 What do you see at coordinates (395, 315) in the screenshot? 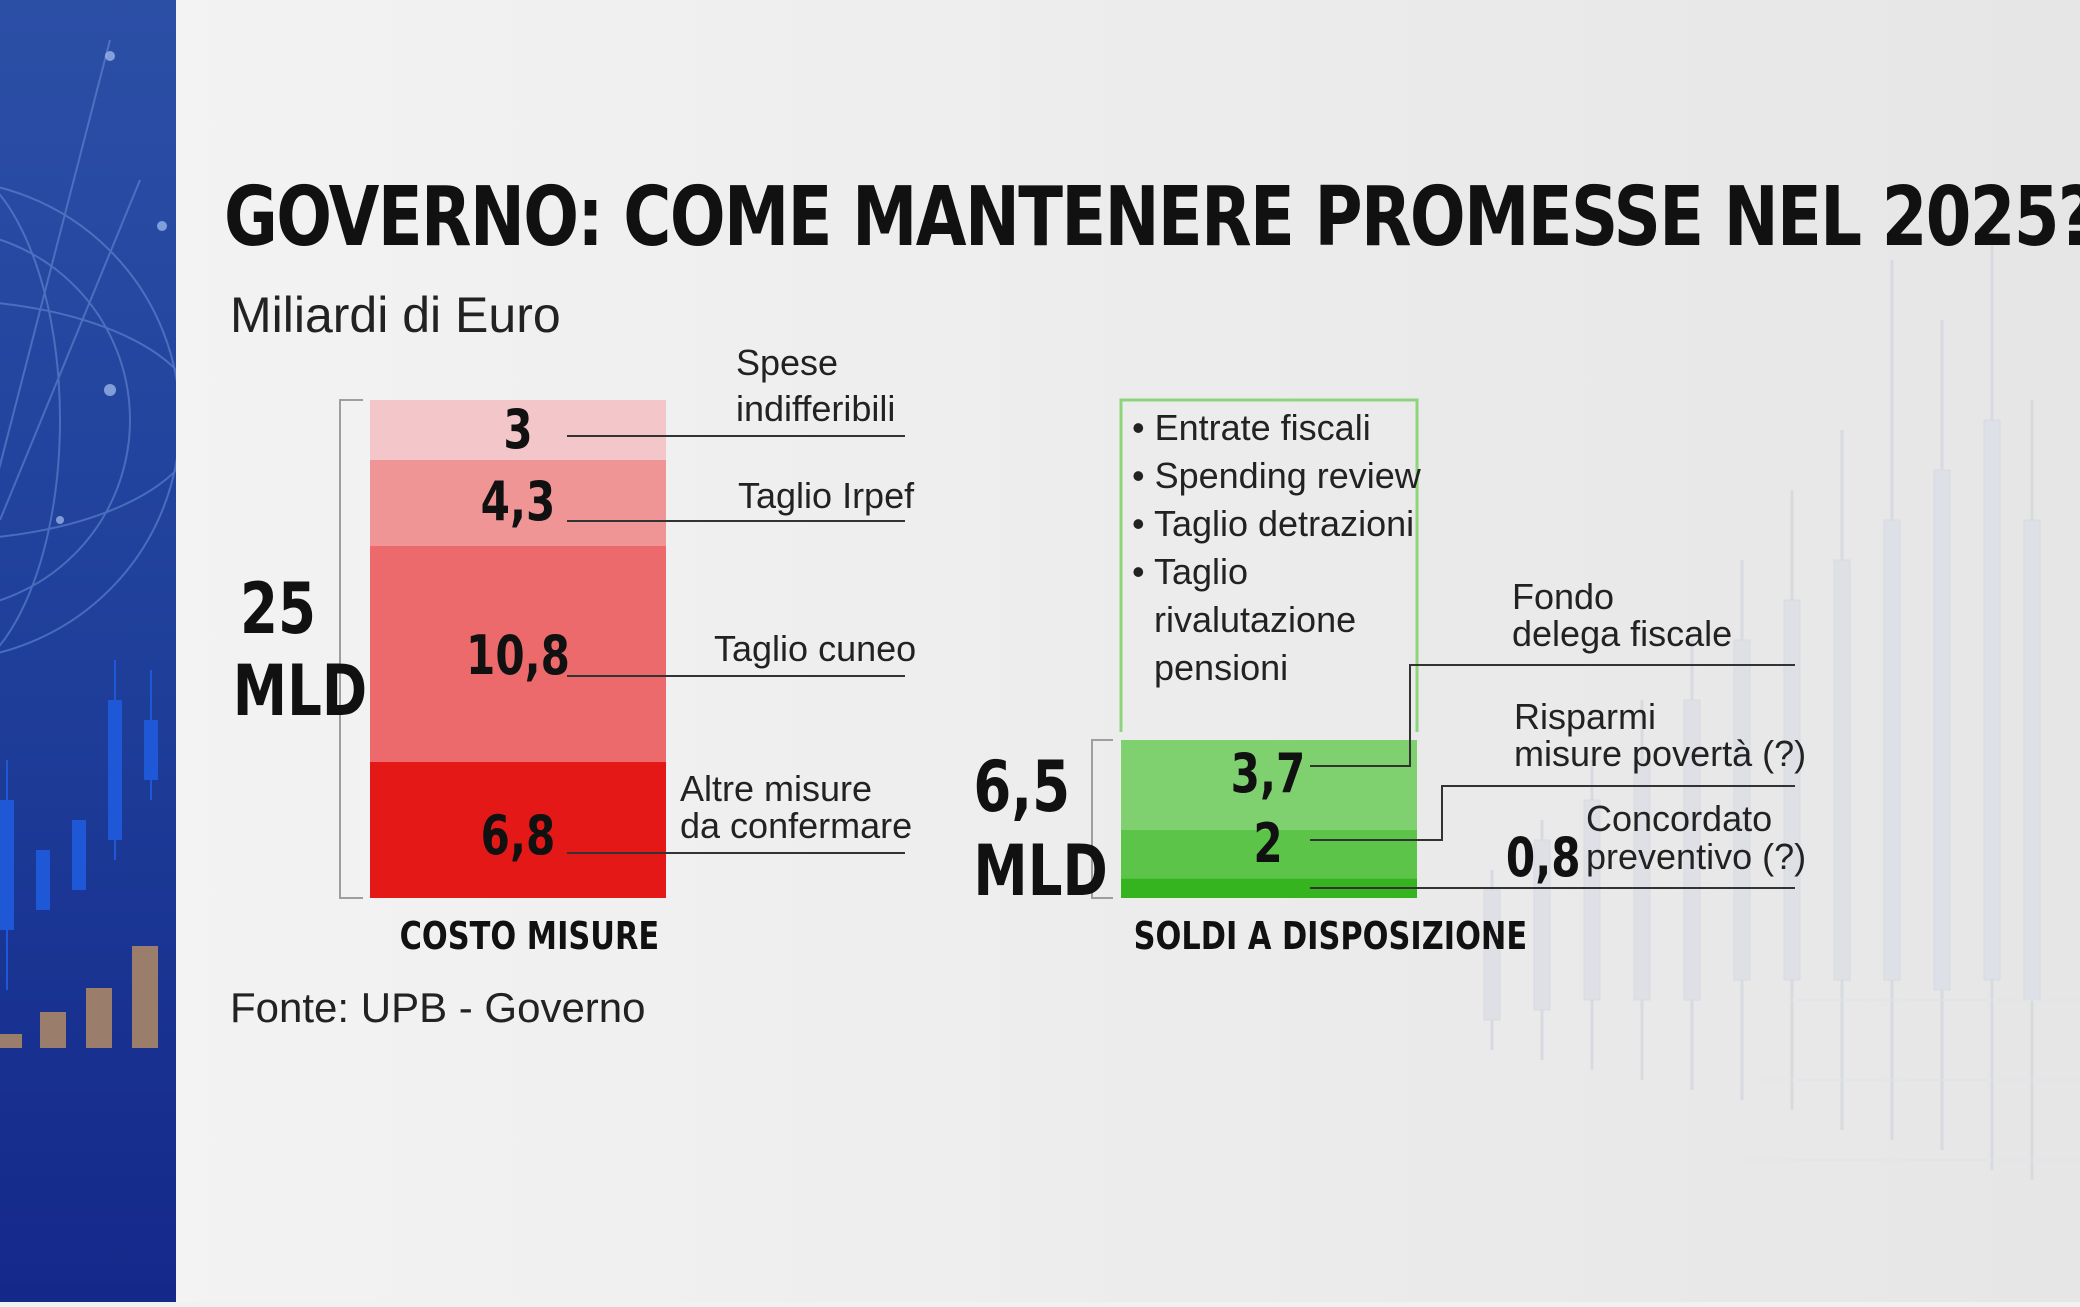
I see `chart-subtitle: Miliardi di Euro` at bounding box center [395, 315].